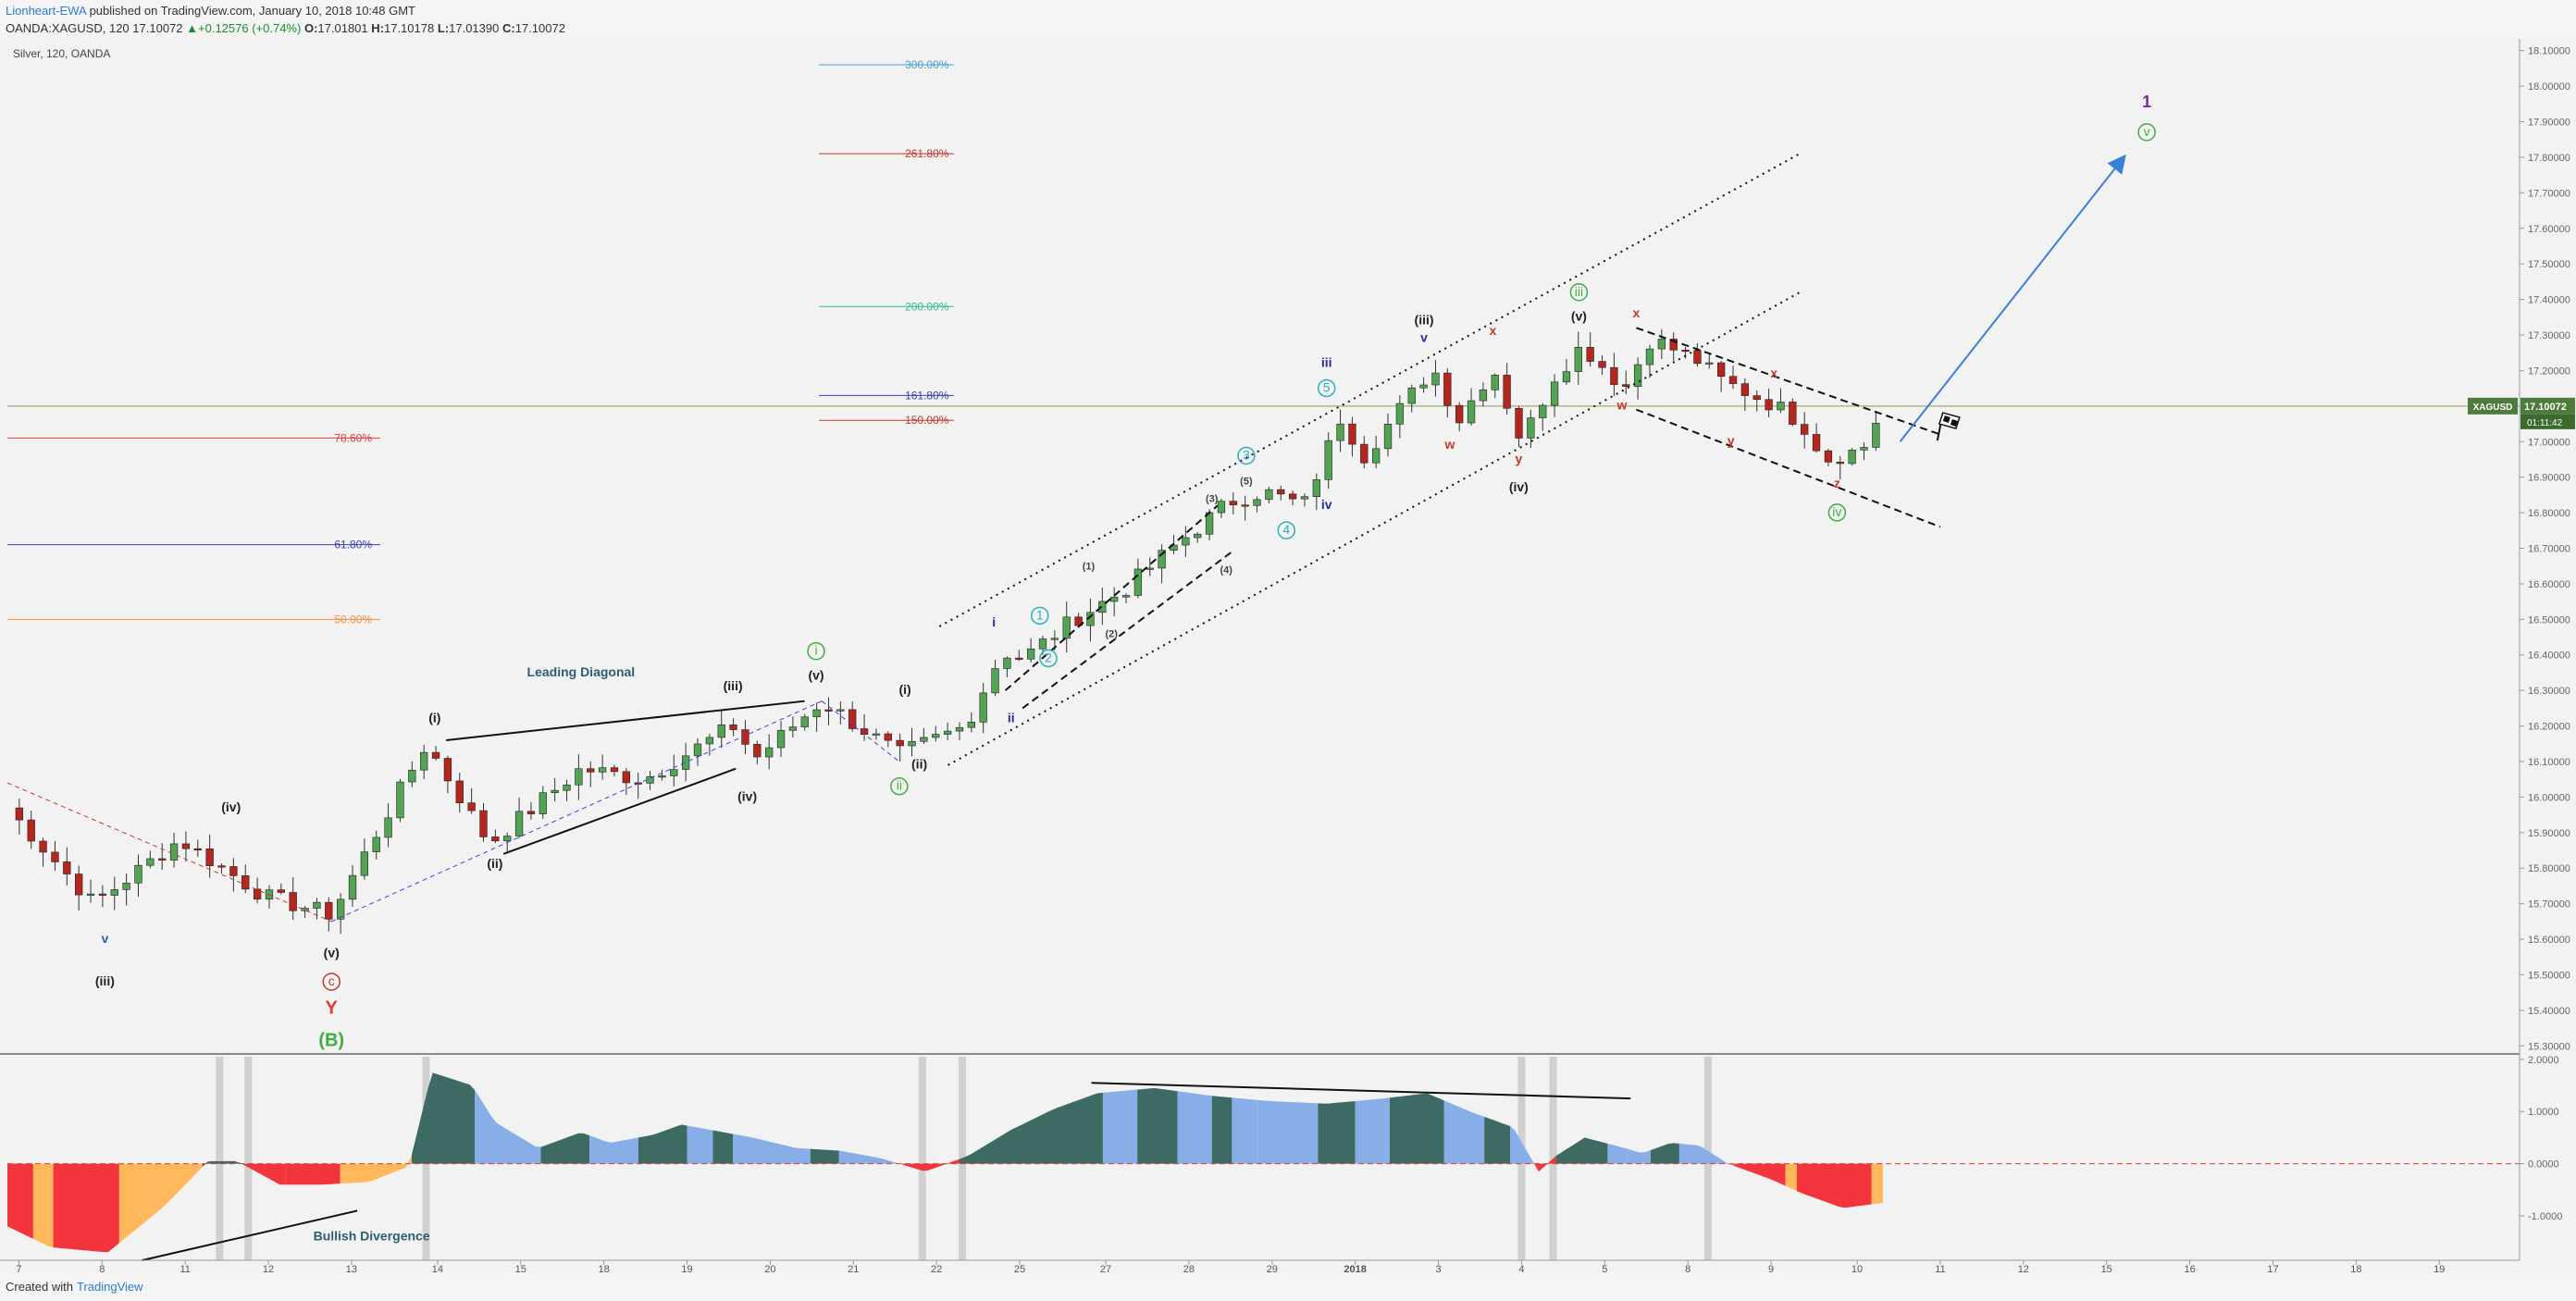 The width and height of the screenshot is (2576, 1301). Describe the element at coordinates (110, 1287) in the screenshot. I see `tradingview-link: TradingView` at that location.